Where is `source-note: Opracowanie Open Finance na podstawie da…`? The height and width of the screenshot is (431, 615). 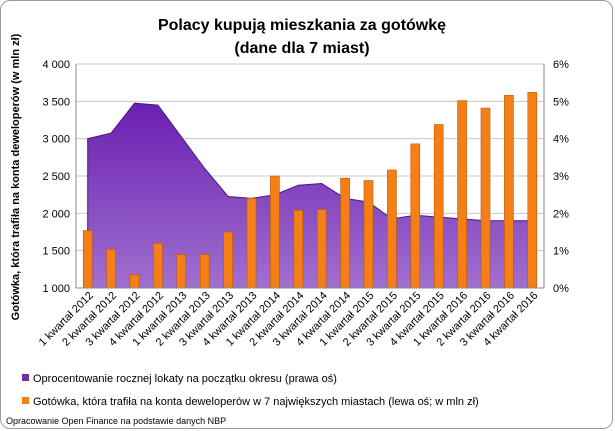 source-note: Opracowanie Open Finance na podstawie da… is located at coordinates (116, 421).